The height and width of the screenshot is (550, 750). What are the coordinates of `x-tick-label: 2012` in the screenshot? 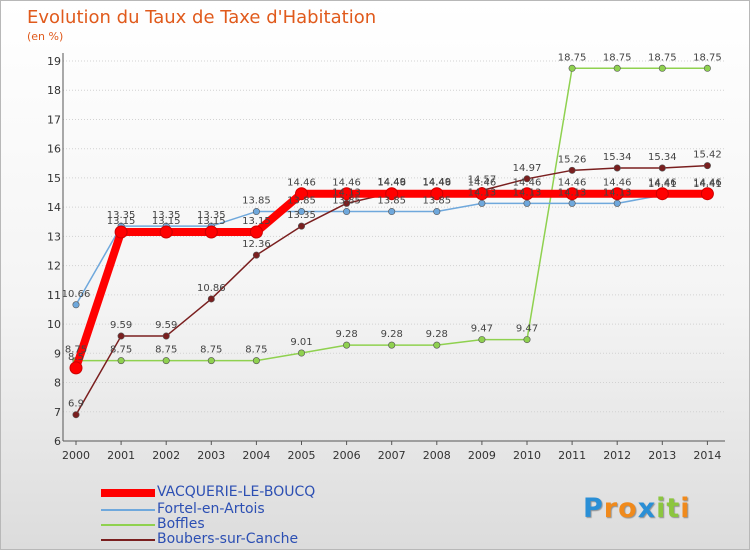 It's located at (617, 455).